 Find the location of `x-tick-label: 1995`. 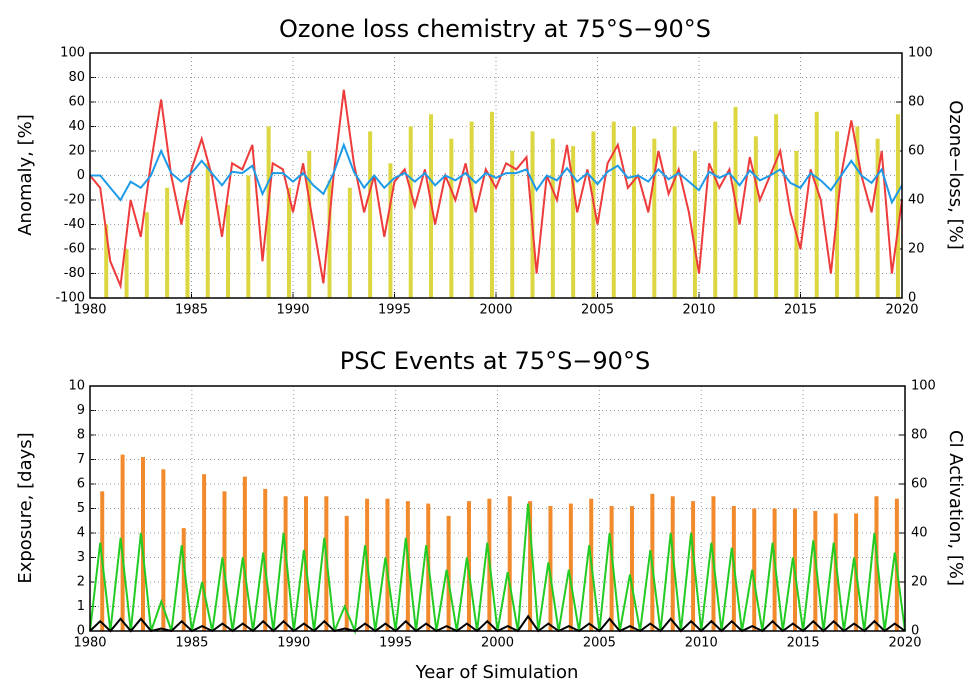

x-tick-label: 1995 is located at coordinates (395, 643).